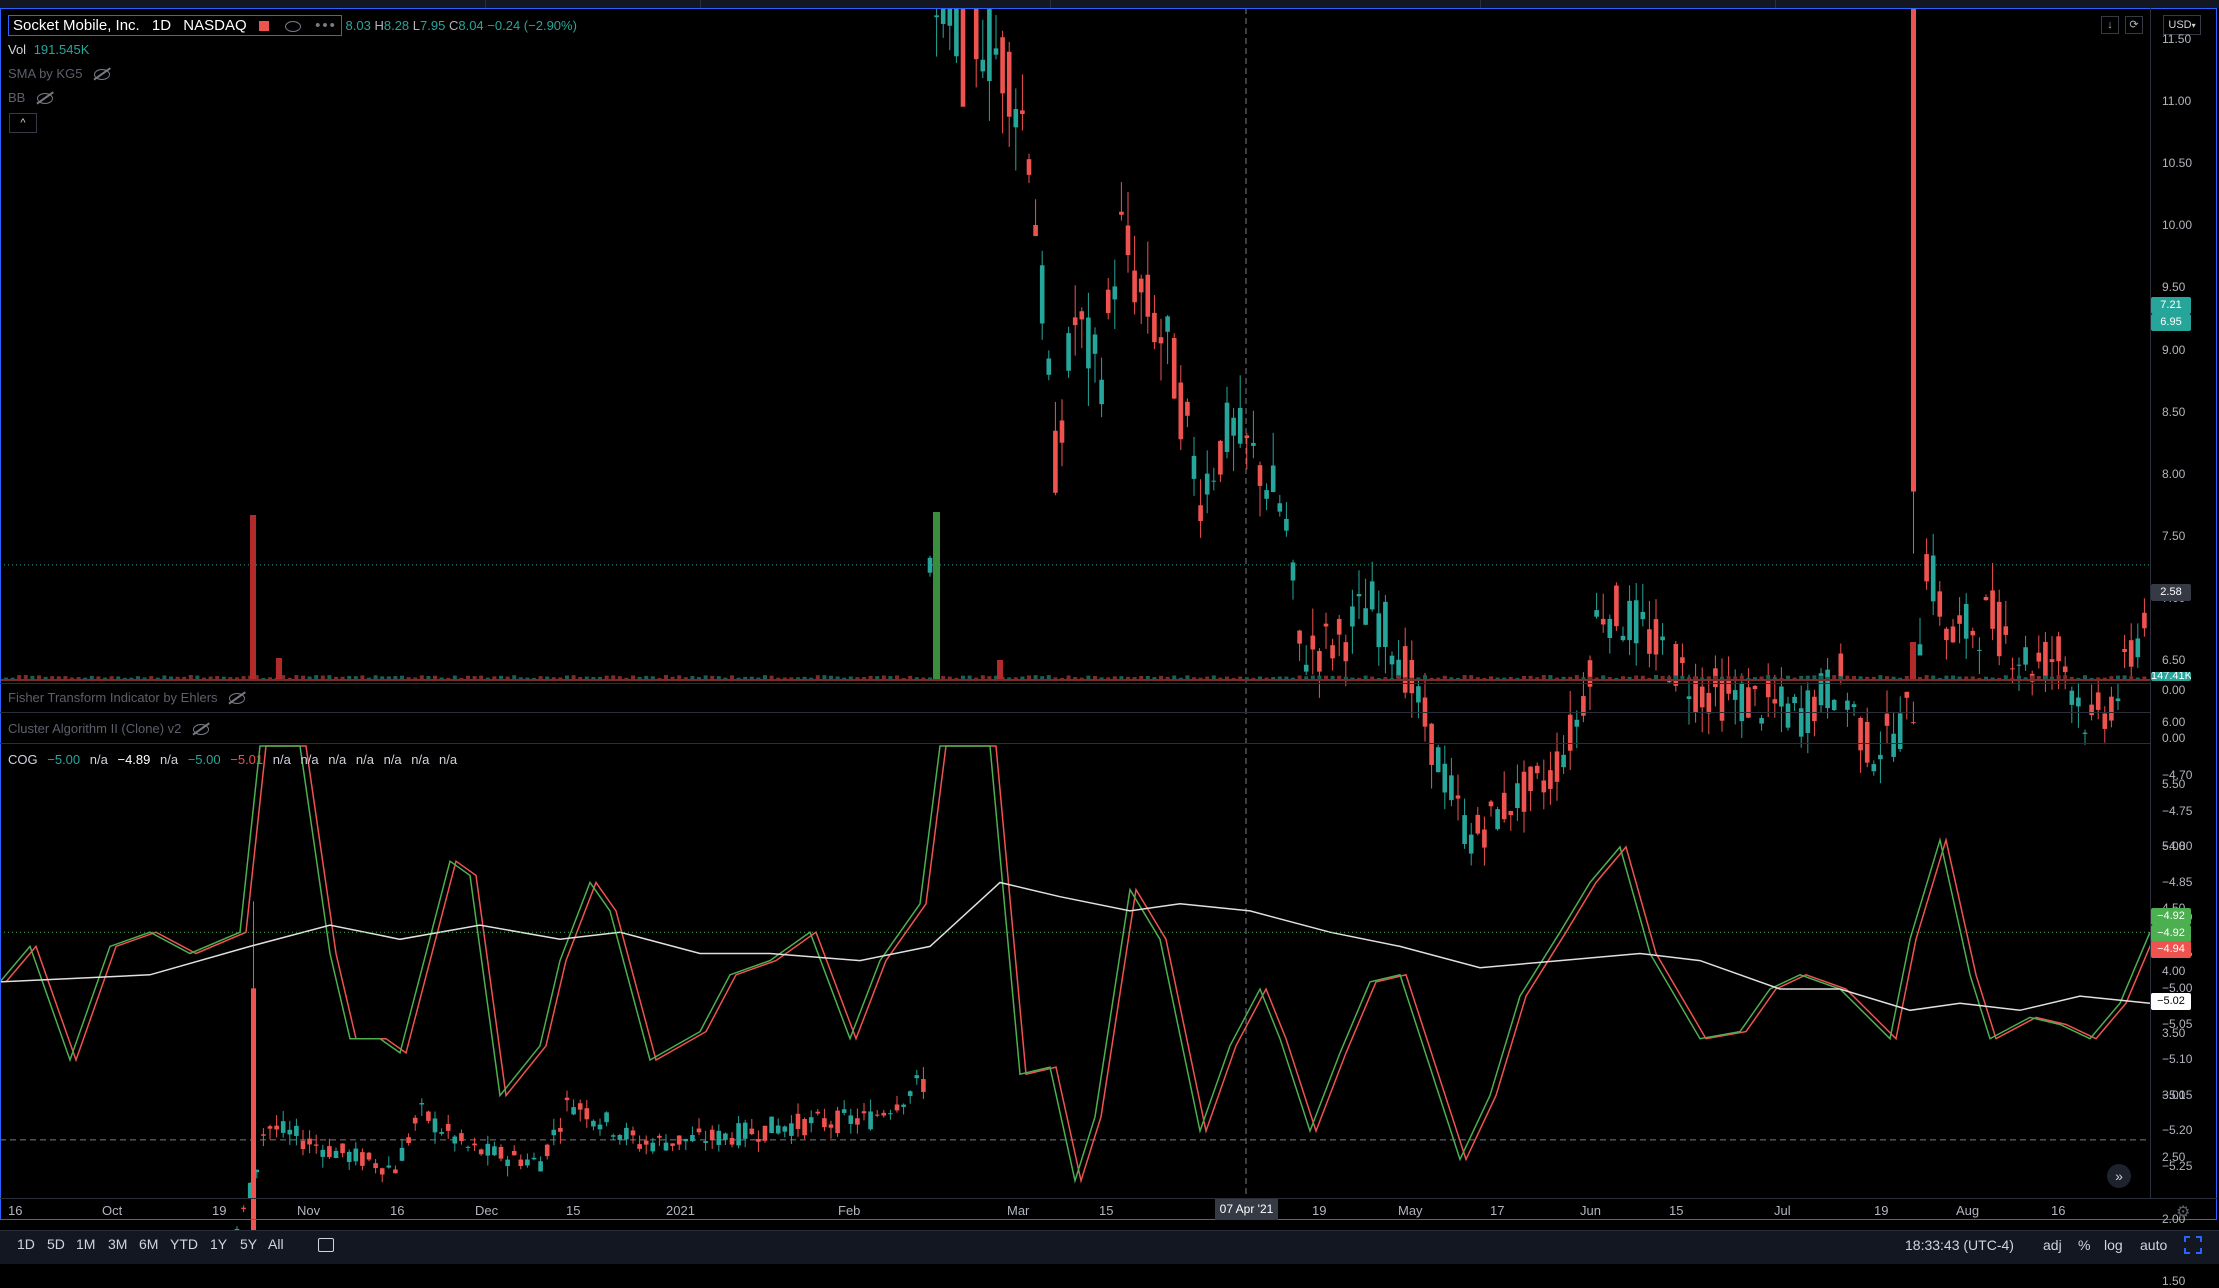 This screenshot has width=2219, height=1288. I want to click on time-axis-label: Jun, so click(1590, 1210).